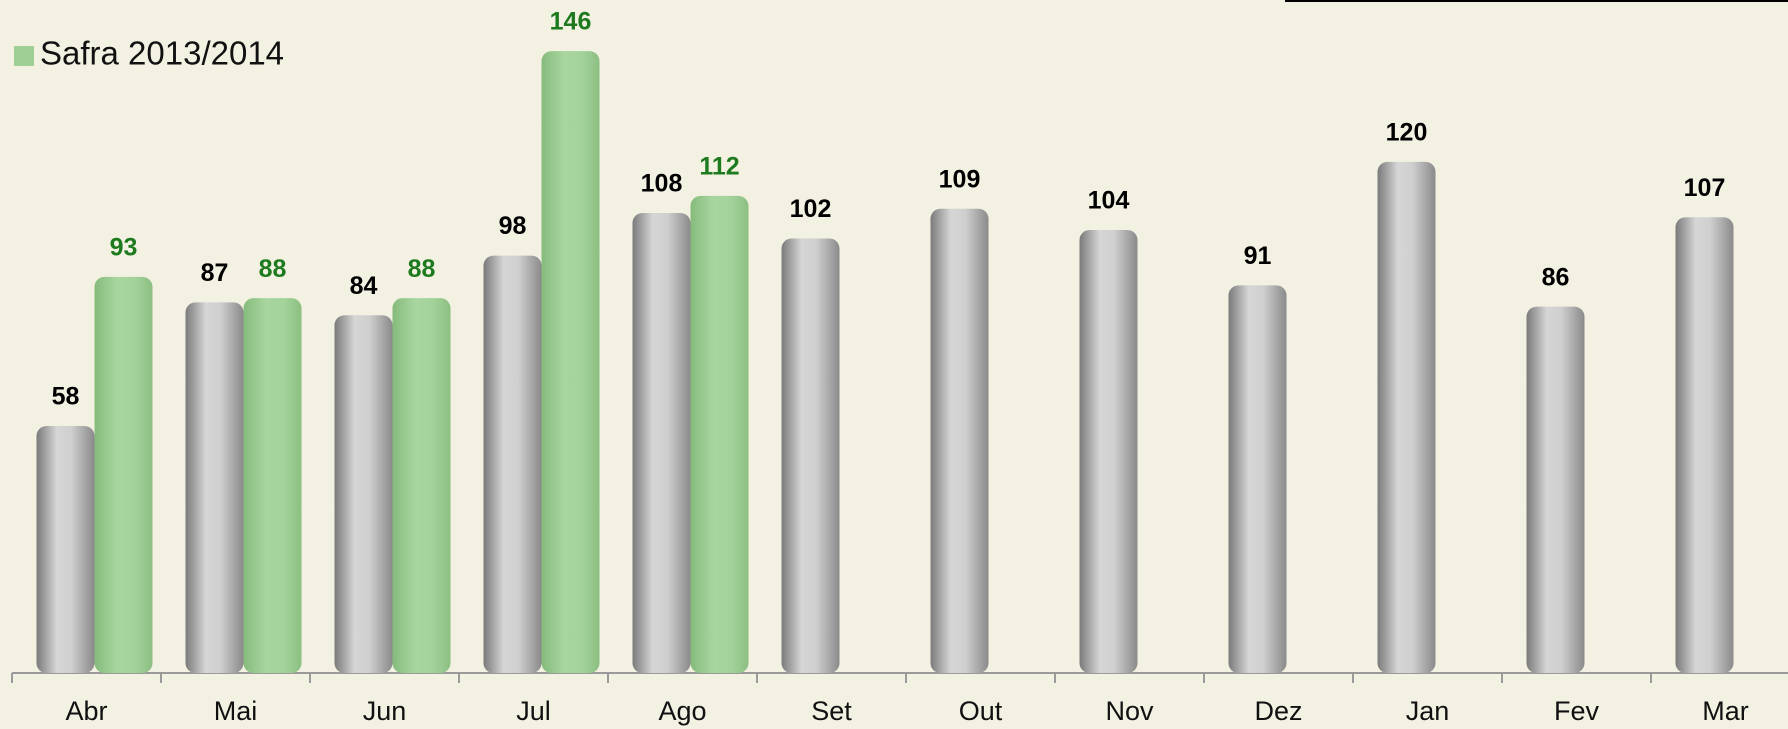 This screenshot has width=1788, height=729. I want to click on value-label: 86, so click(1556, 277).